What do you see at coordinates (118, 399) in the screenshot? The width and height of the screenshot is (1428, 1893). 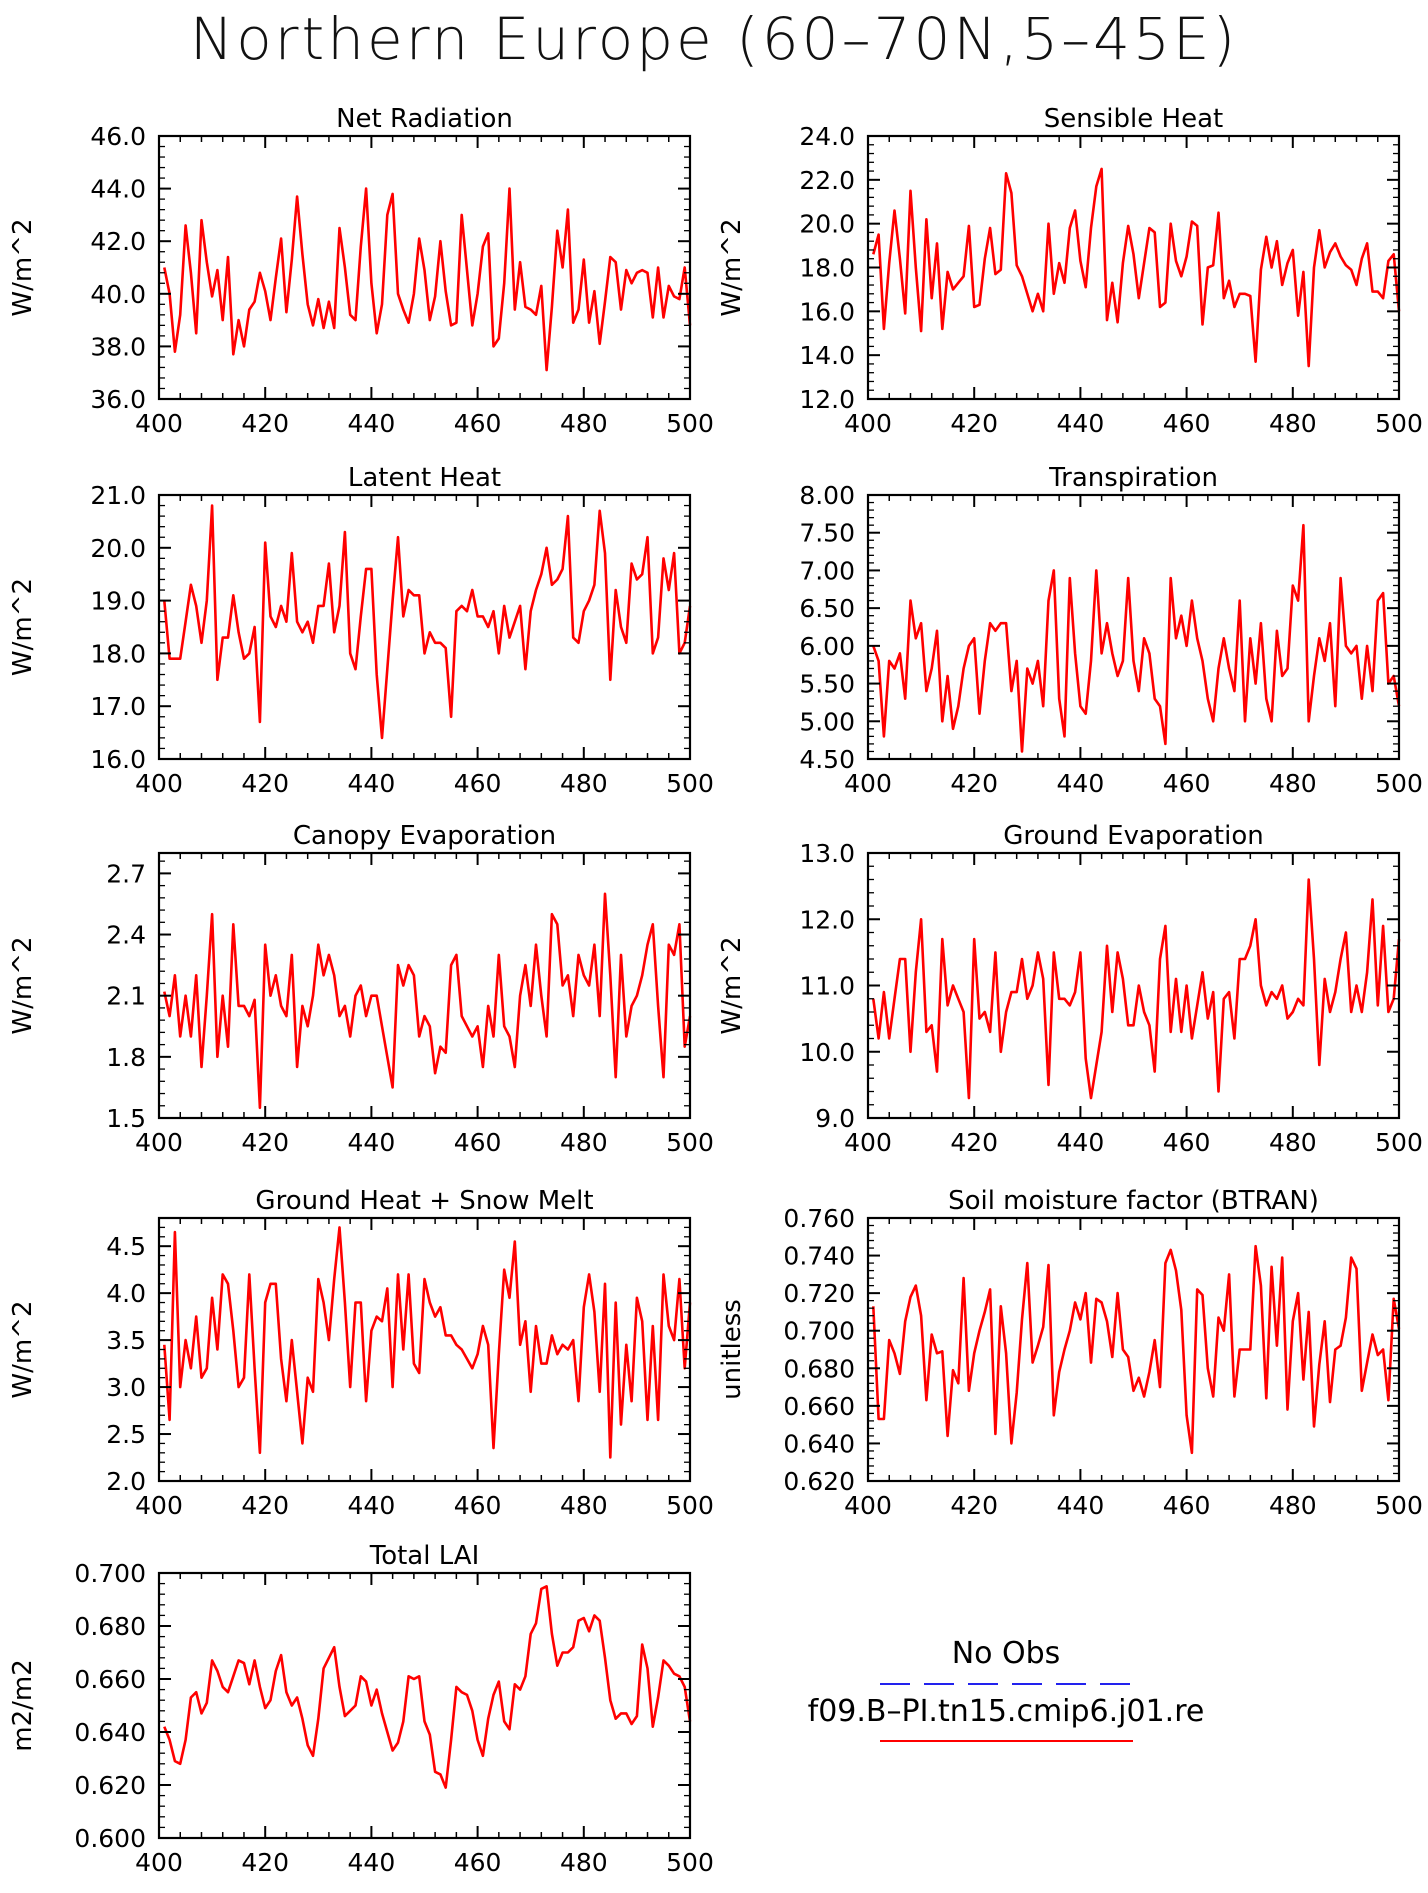 I see `y-tick-label: 36.0` at bounding box center [118, 399].